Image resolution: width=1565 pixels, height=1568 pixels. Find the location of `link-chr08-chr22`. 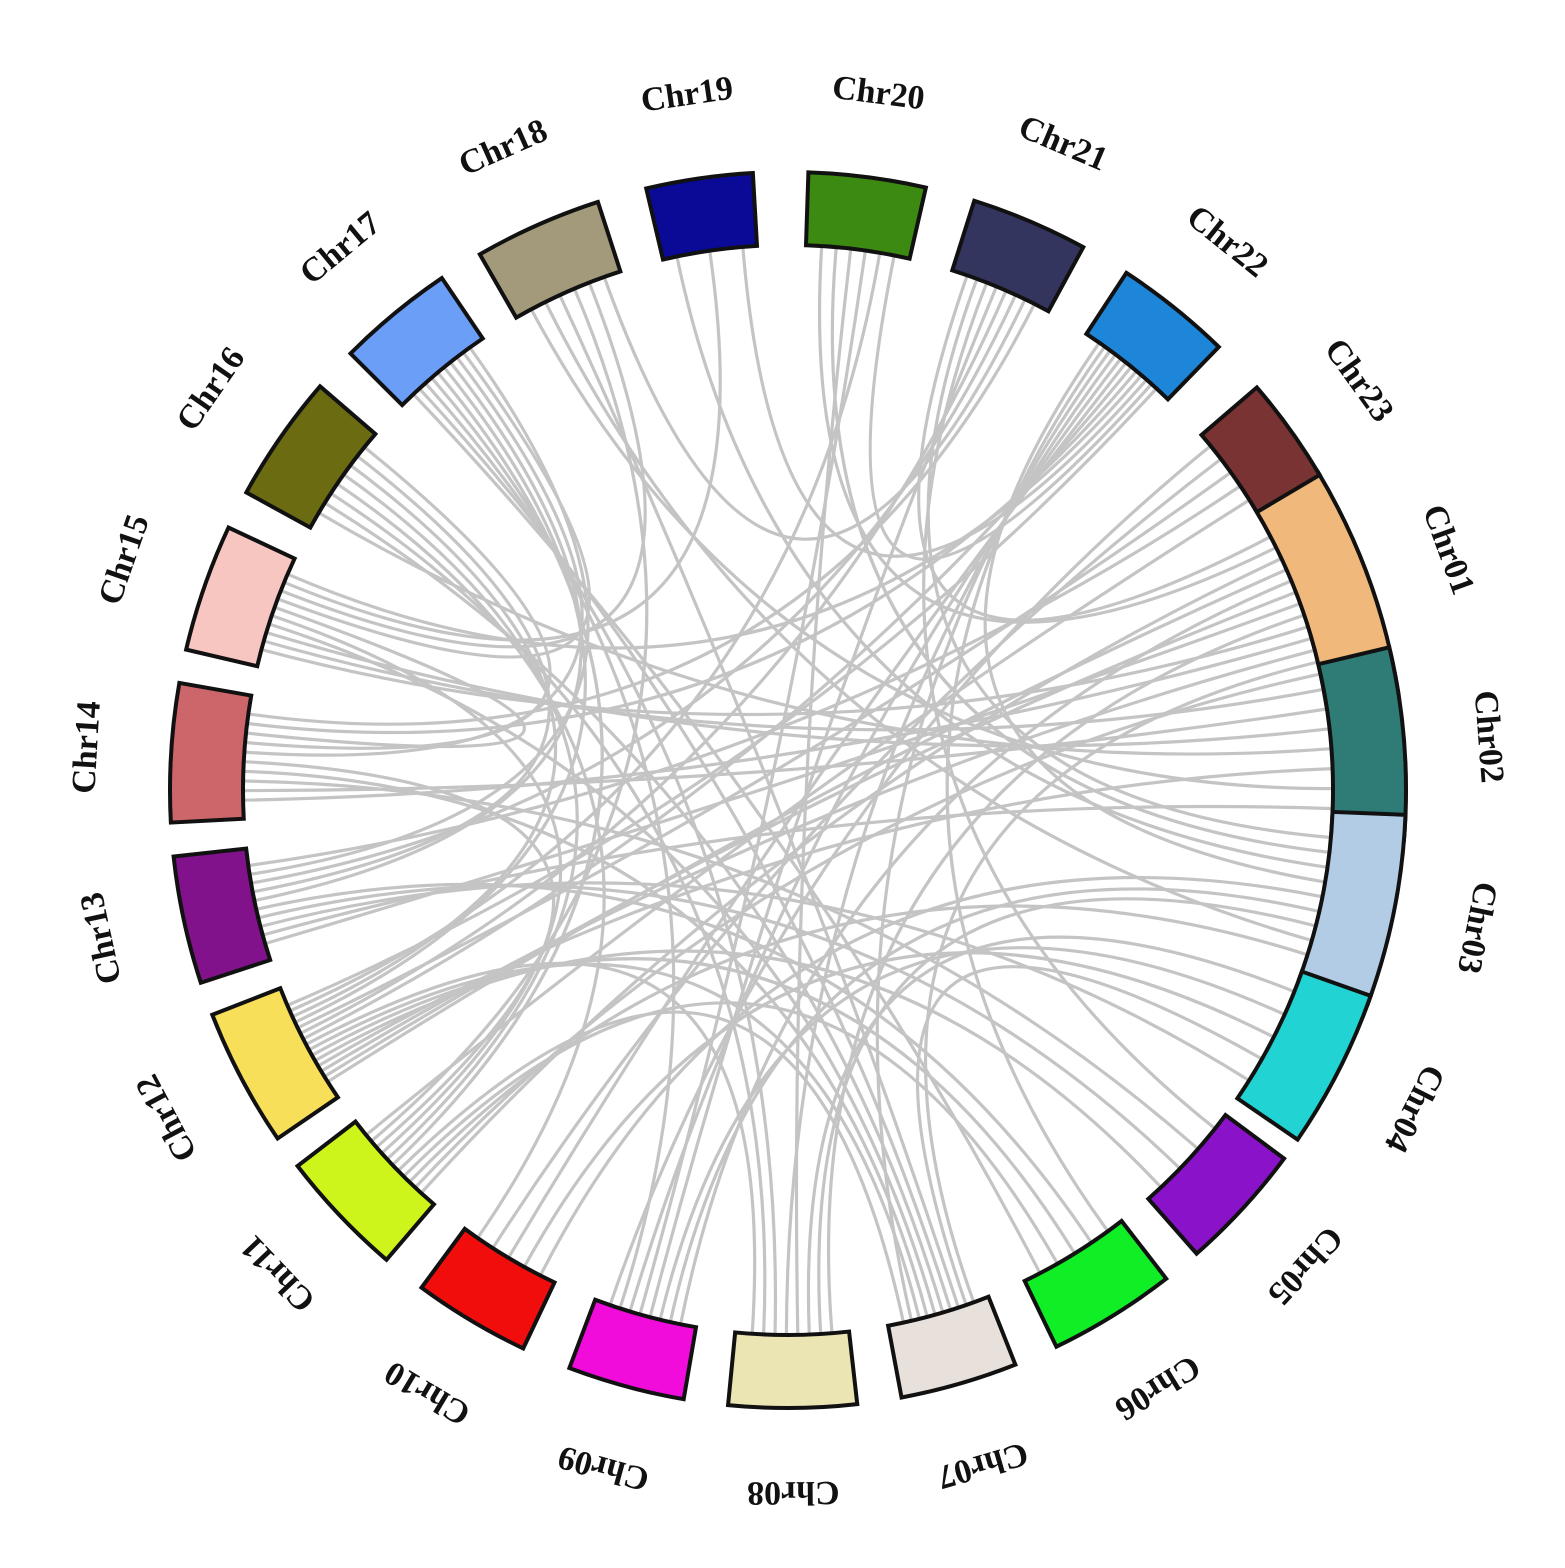

link-chr08-chr22 is located at coordinates (951, 844).